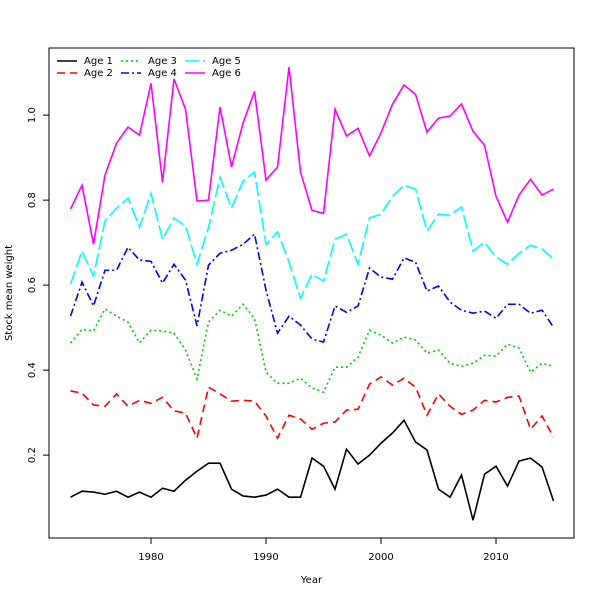  What do you see at coordinates (162, 61) in the screenshot?
I see `legend-label: Age 3` at bounding box center [162, 61].